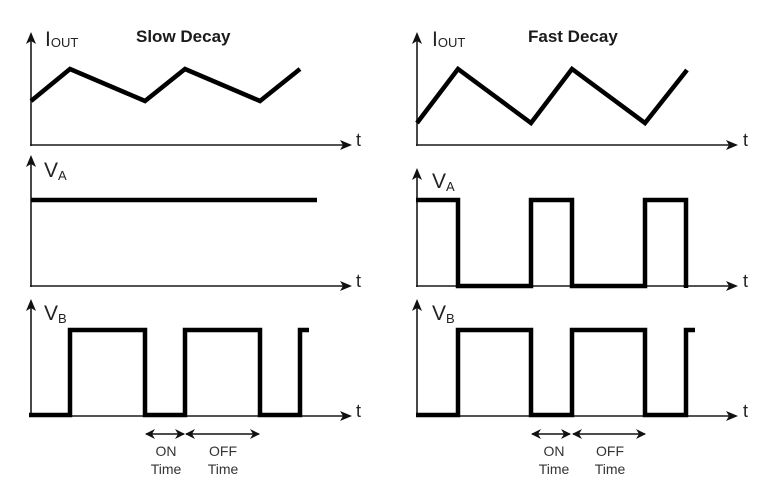  Describe the element at coordinates (165, 85) in the screenshot. I see `slow-iout-waveform` at that location.